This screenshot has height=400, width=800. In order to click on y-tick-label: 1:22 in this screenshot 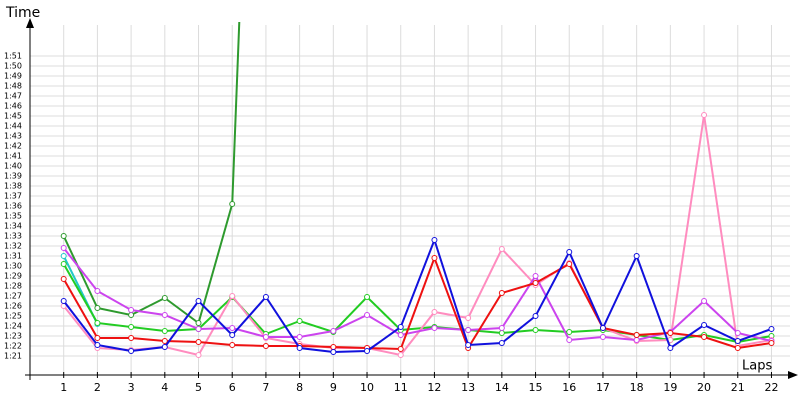, I will do `click(13, 346)`.